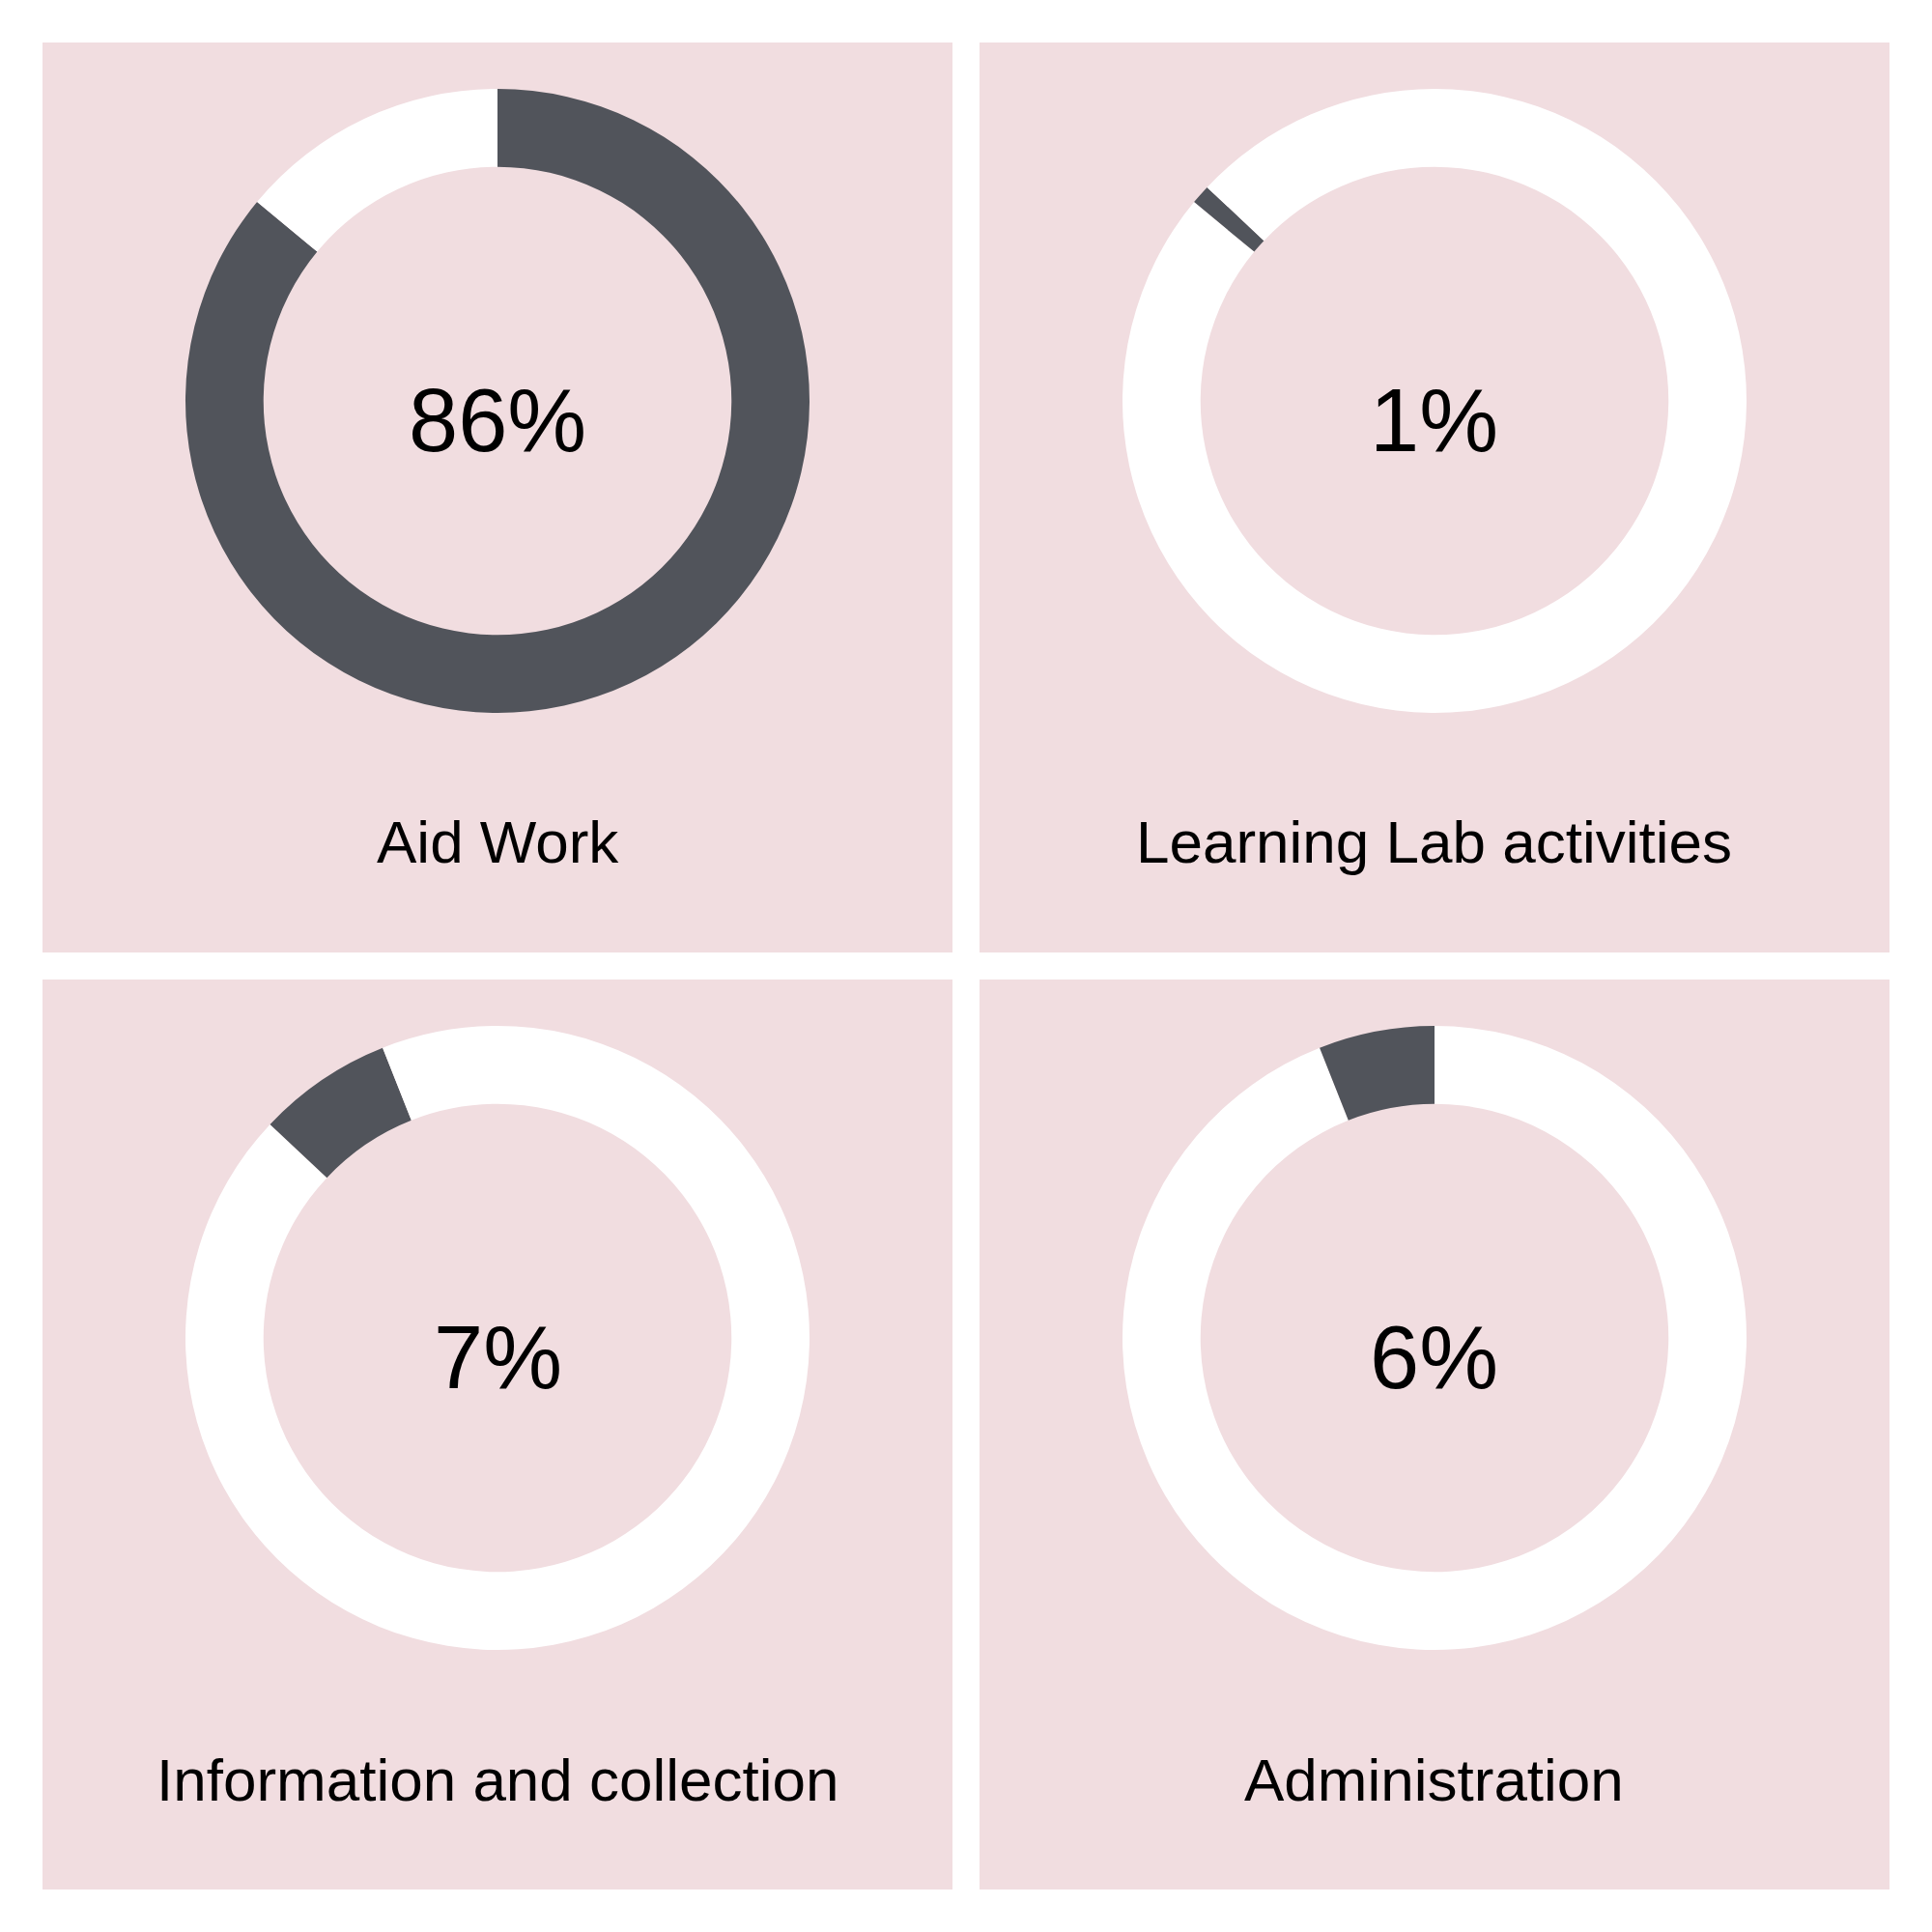 Image resolution: width=1932 pixels, height=1932 pixels. I want to click on text: Learning Lab activities, so click(1434, 842).